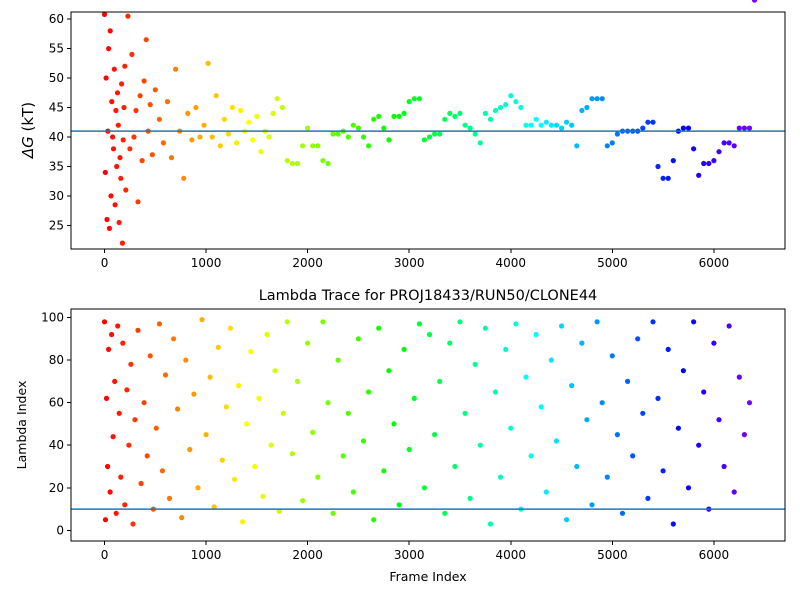  I want to click on delta-g-y-axis-label: ΔG (kT), so click(28, 130).